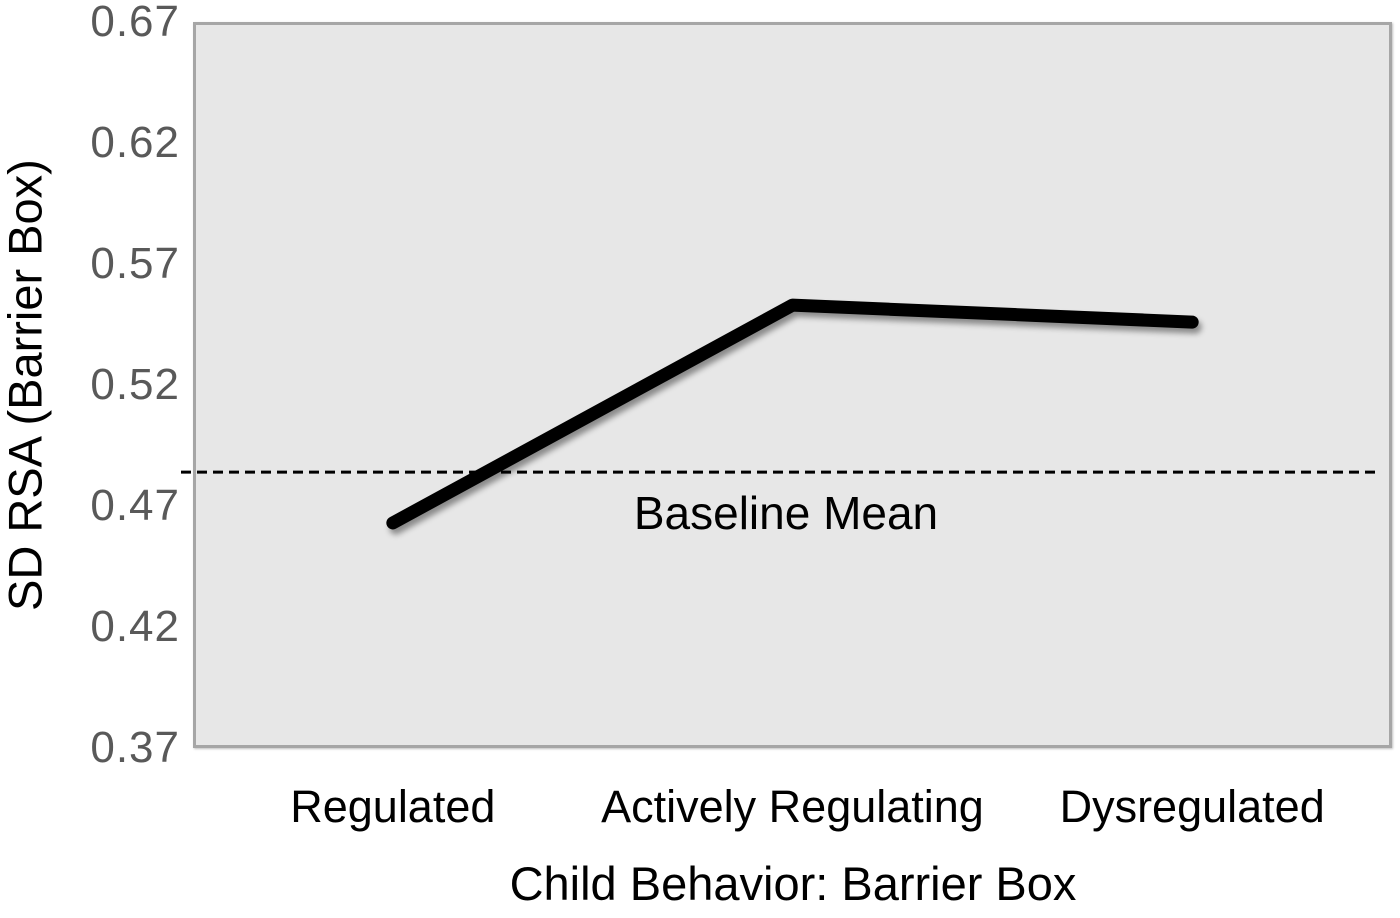  What do you see at coordinates (1192, 806) in the screenshot?
I see `x-tick-label: Dysregulated` at bounding box center [1192, 806].